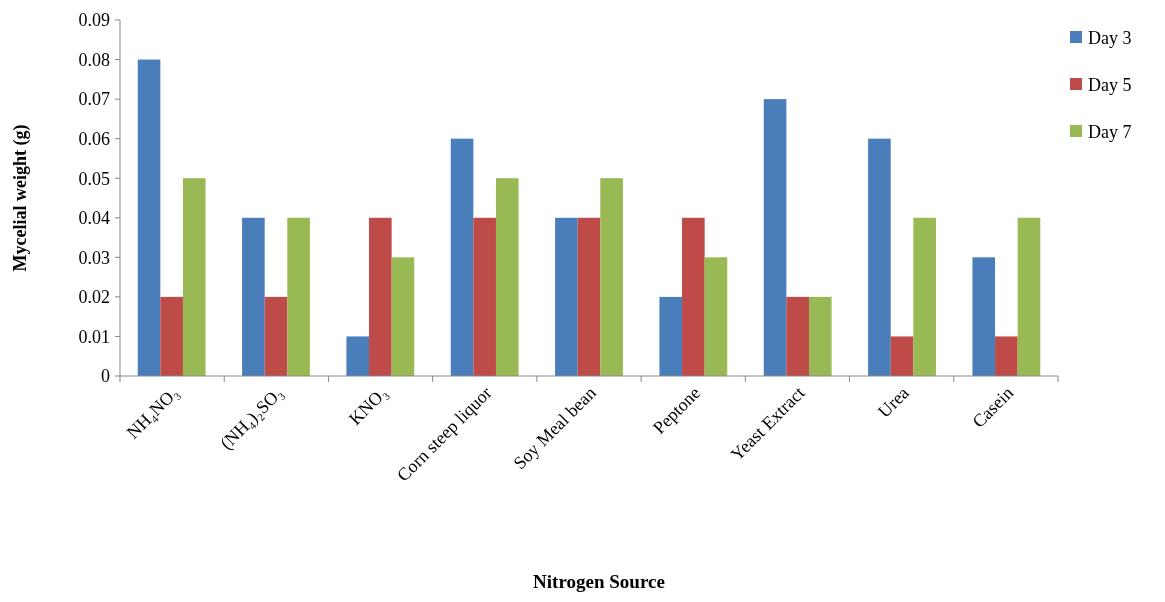 This screenshot has height=602, width=1165. Describe the element at coordinates (94, 257) in the screenshot. I see `y-tick-label: 0.03` at that location.